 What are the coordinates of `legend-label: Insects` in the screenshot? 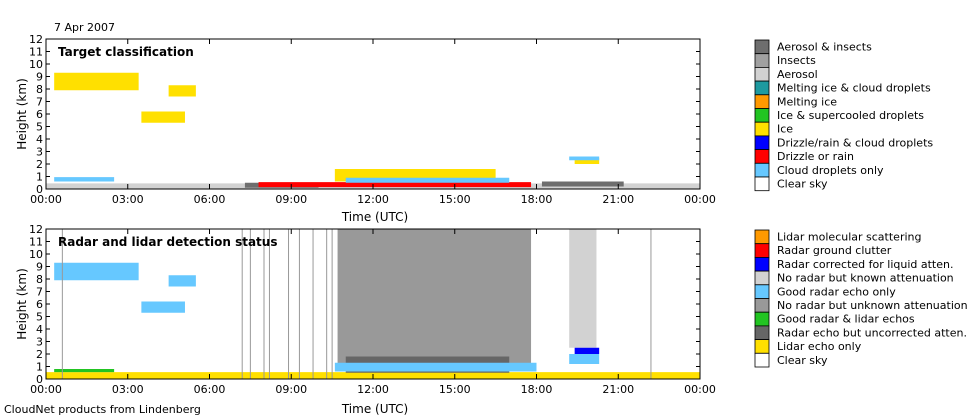 It's located at (796, 60).